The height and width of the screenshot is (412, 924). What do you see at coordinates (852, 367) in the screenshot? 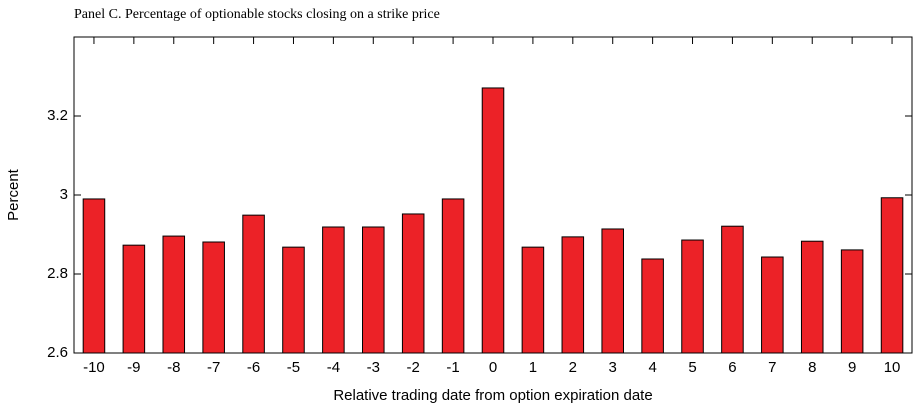
I see `x-tick-label: 9` at bounding box center [852, 367].